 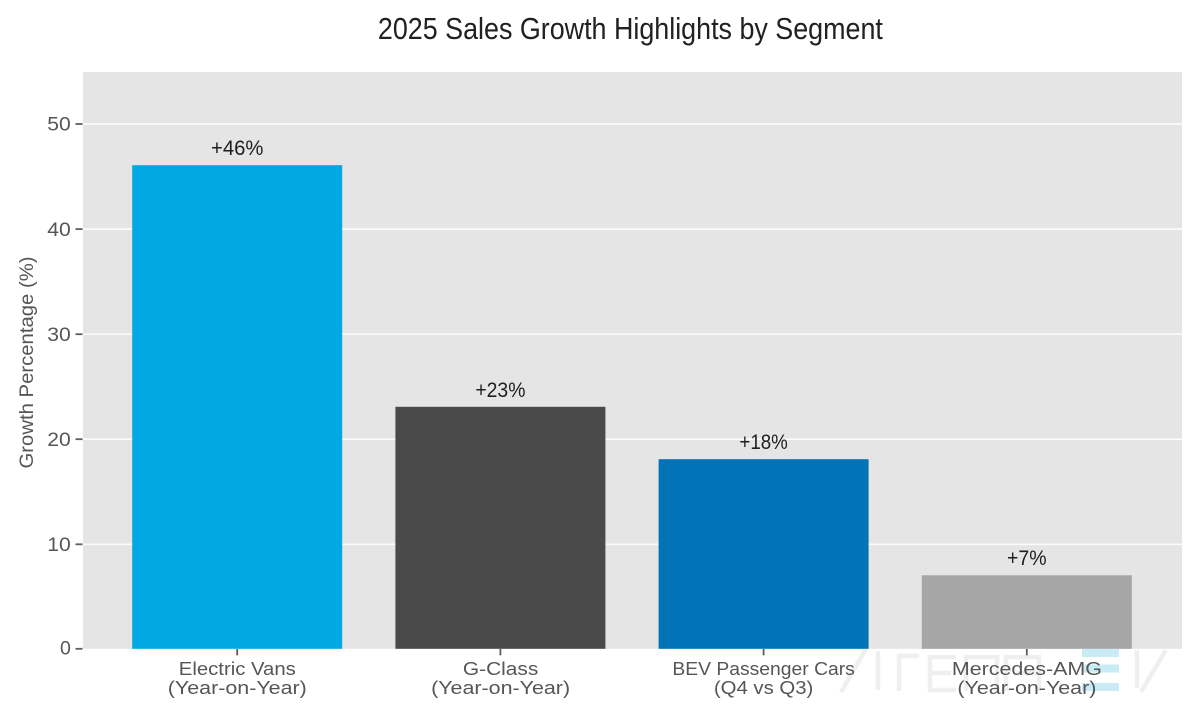 What do you see at coordinates (1027, 668) in the screenshot?
I see `svg-text: Mercedes-AMG` at bounding box center [1027, 668].